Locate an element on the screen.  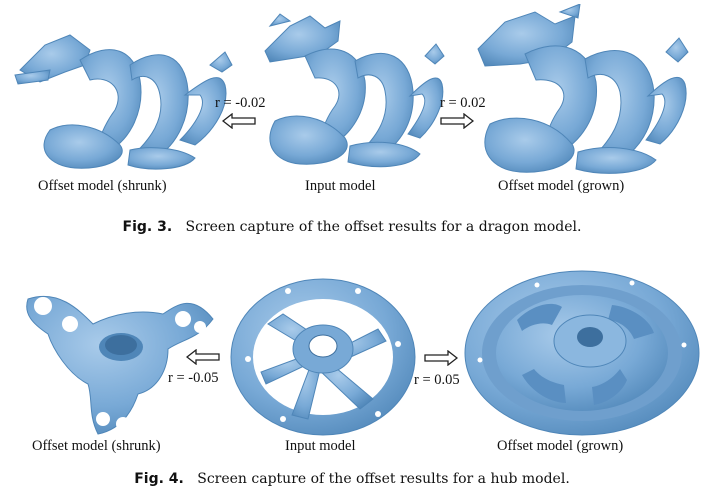
fig4-caption-tag: Fig. 4. is located at coordinates (159, 479).